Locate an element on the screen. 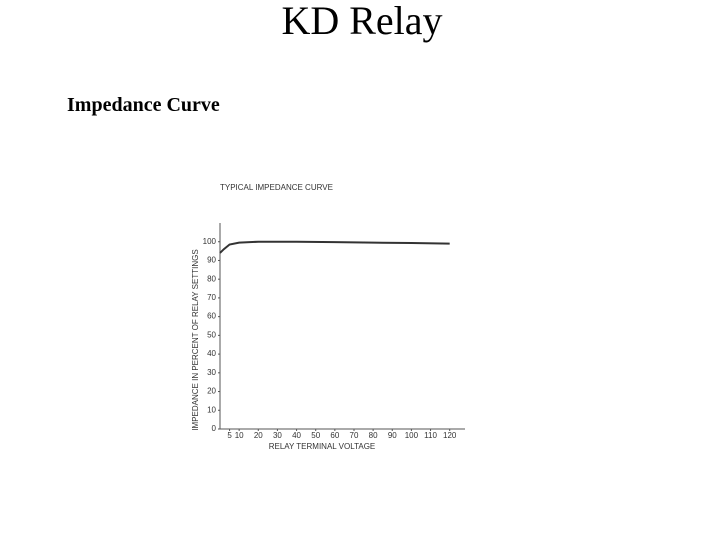 This screenshot has width=720, height=540. chart-title: TYPICAL IMPEDANCE CURVE is located at coordinates (276, 187).